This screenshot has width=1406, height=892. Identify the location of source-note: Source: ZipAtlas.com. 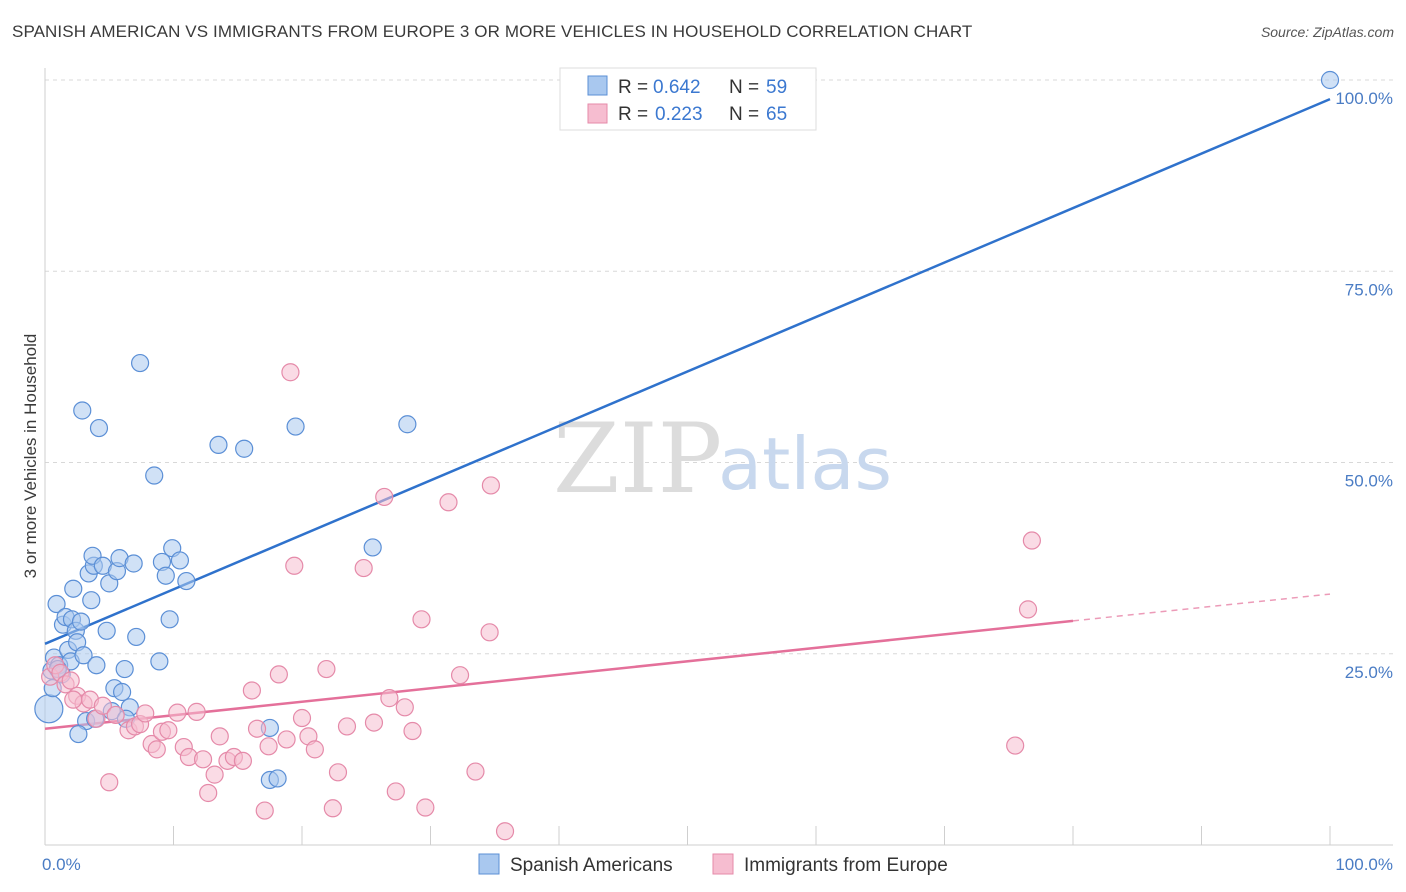
(1327, 32).